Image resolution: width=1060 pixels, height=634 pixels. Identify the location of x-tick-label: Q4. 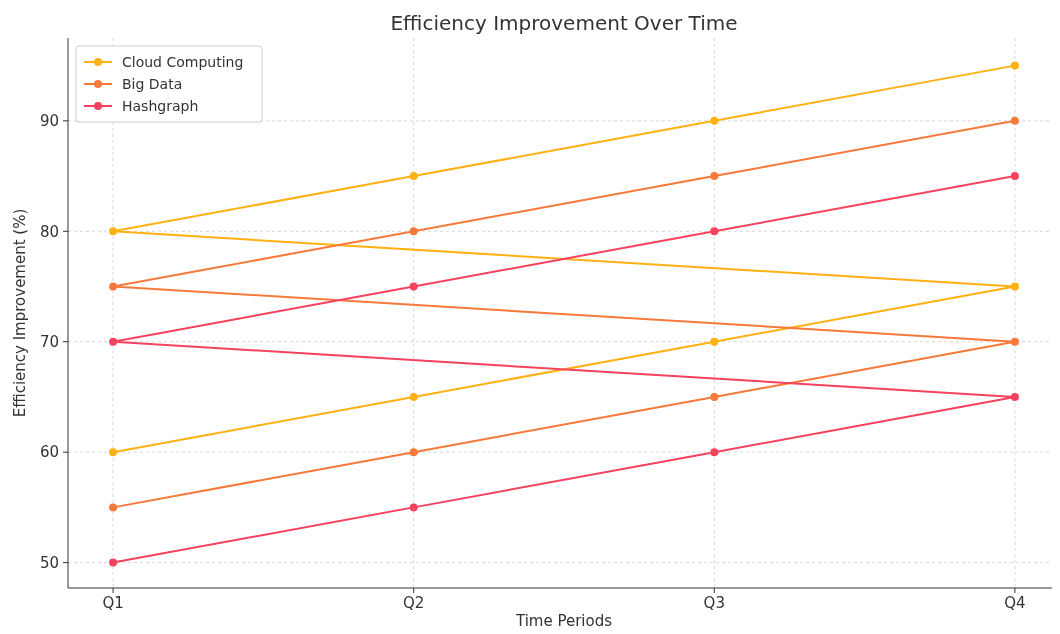
(1015, 603).